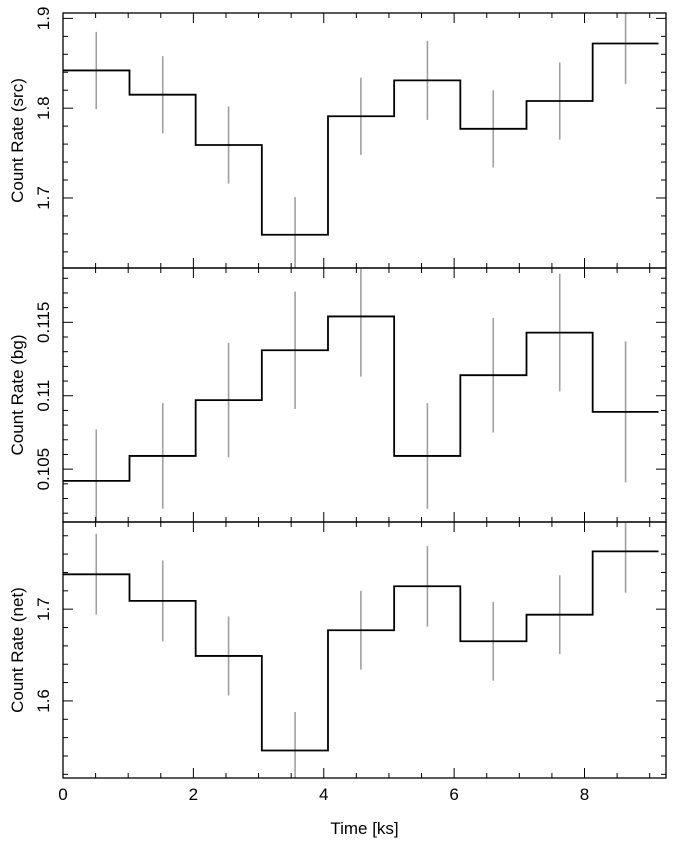 This screenshot has height=848, width=676. I want to click on y-tick-label: 1.6, so click(43, 701).